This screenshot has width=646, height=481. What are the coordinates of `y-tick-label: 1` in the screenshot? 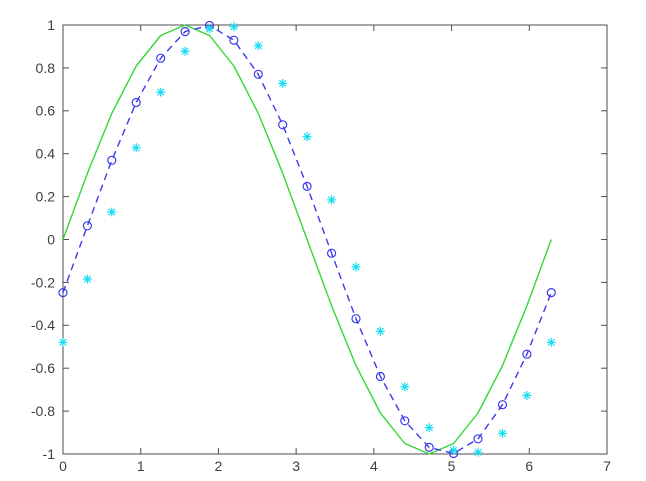 It's located at (51, 25).